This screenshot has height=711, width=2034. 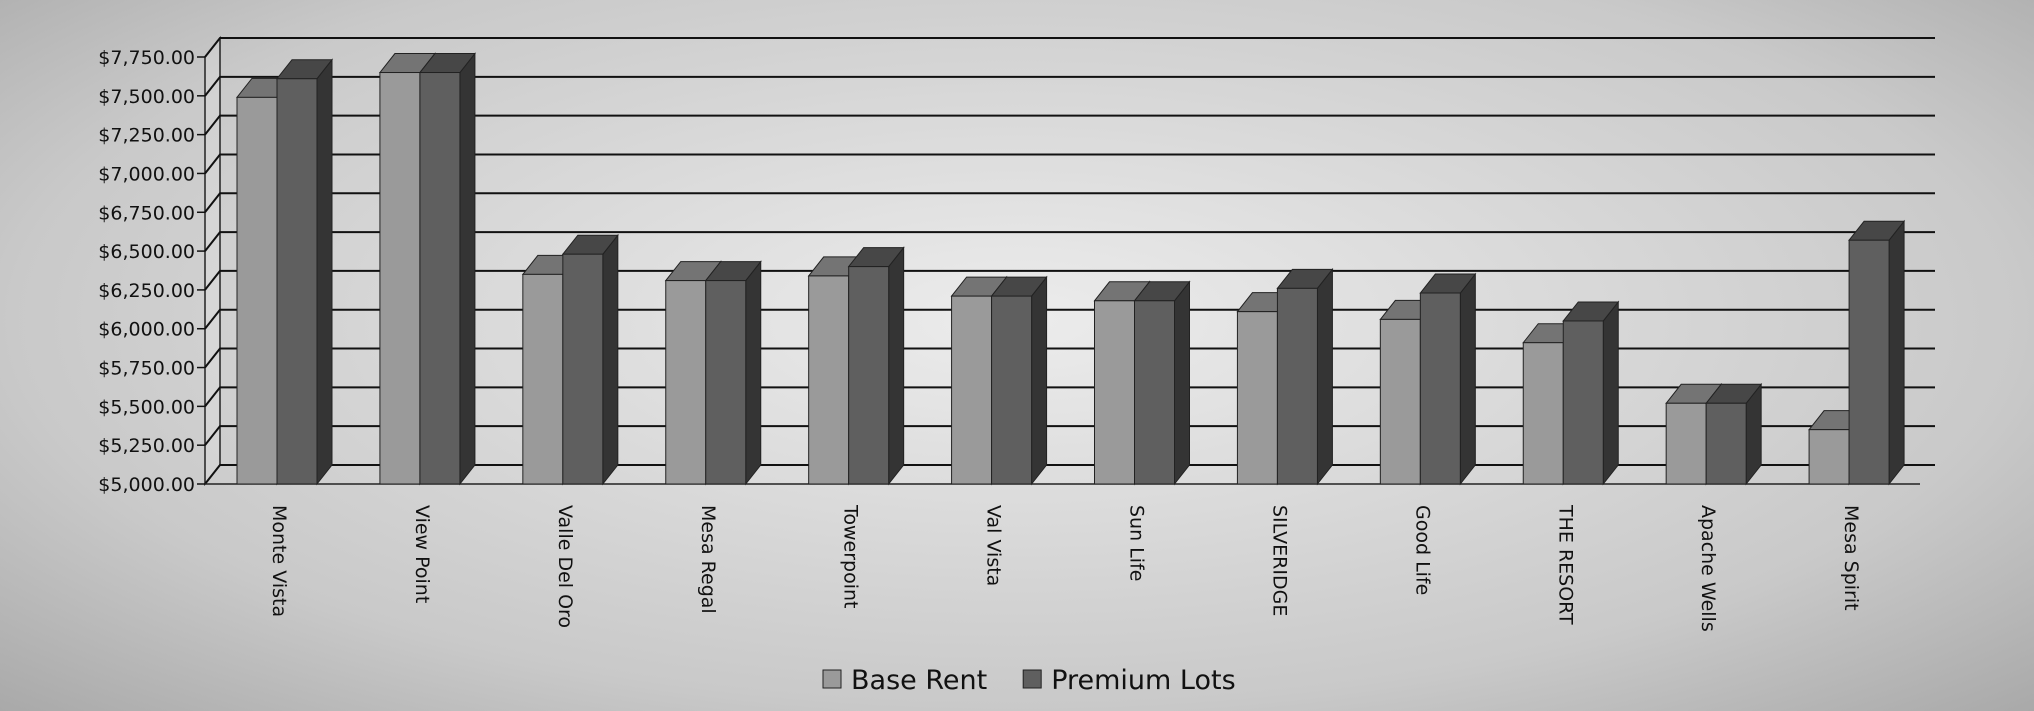 I want to click on x-tick-label: Sun Life, so click(x=1137, y=543).